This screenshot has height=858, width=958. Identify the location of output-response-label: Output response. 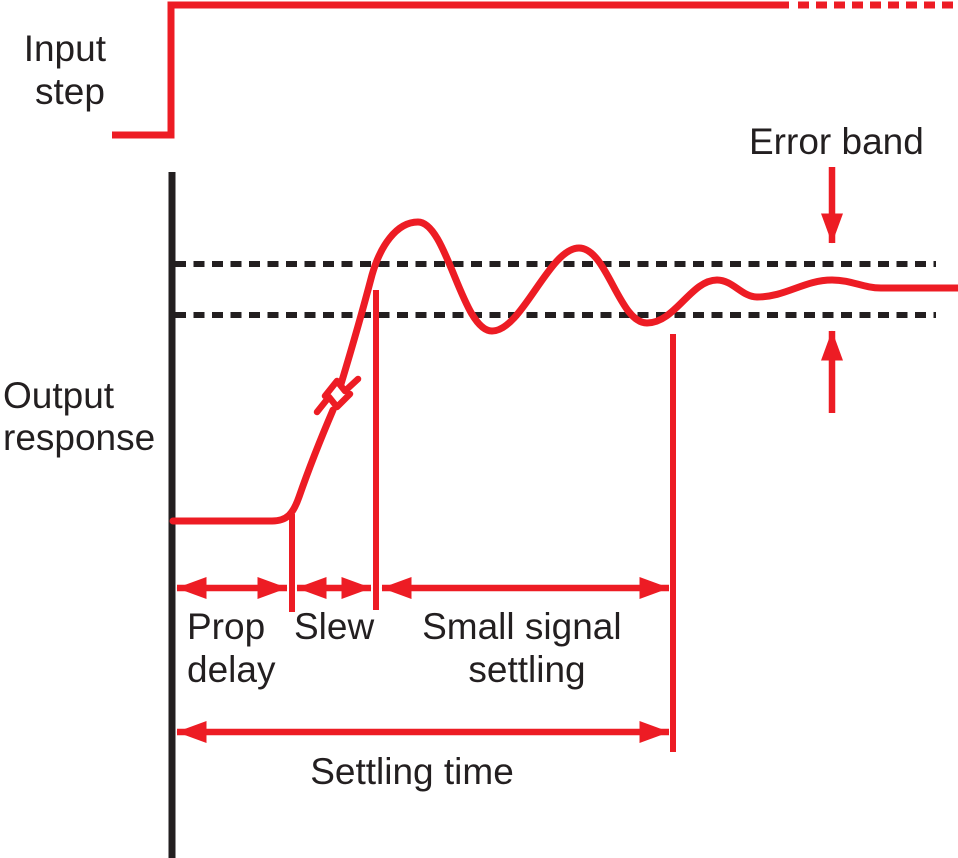
(79, 416).